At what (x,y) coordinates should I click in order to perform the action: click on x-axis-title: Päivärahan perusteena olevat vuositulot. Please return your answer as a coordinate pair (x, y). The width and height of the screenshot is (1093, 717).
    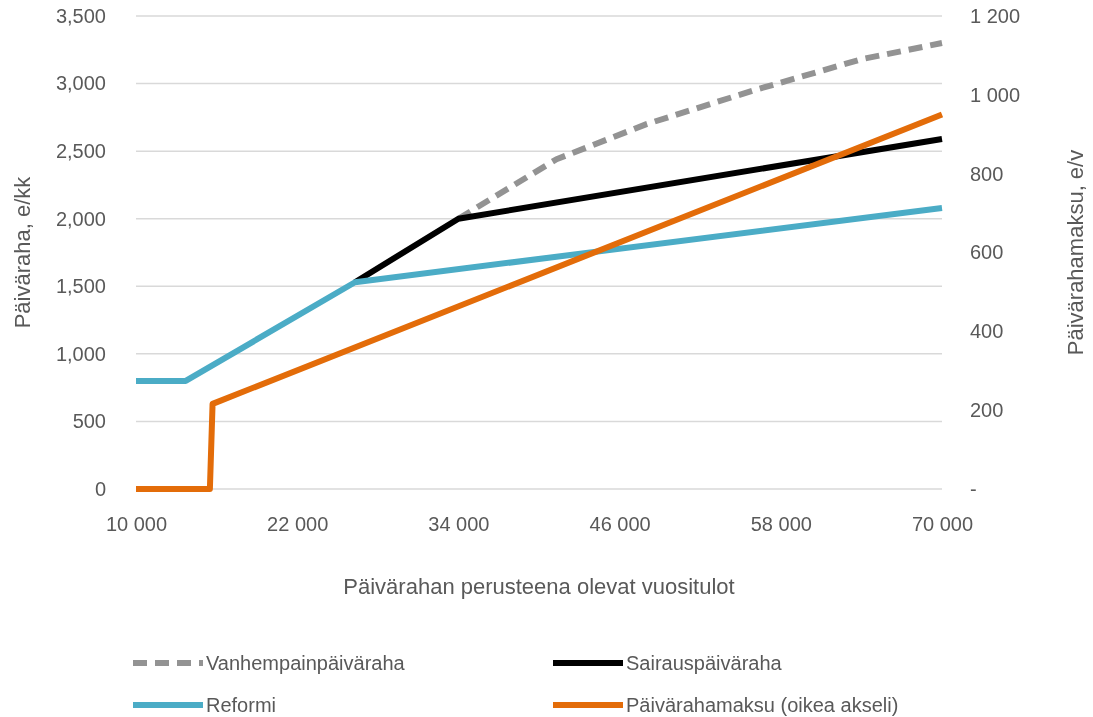
    Looking at the image, I should click on (539, 586).